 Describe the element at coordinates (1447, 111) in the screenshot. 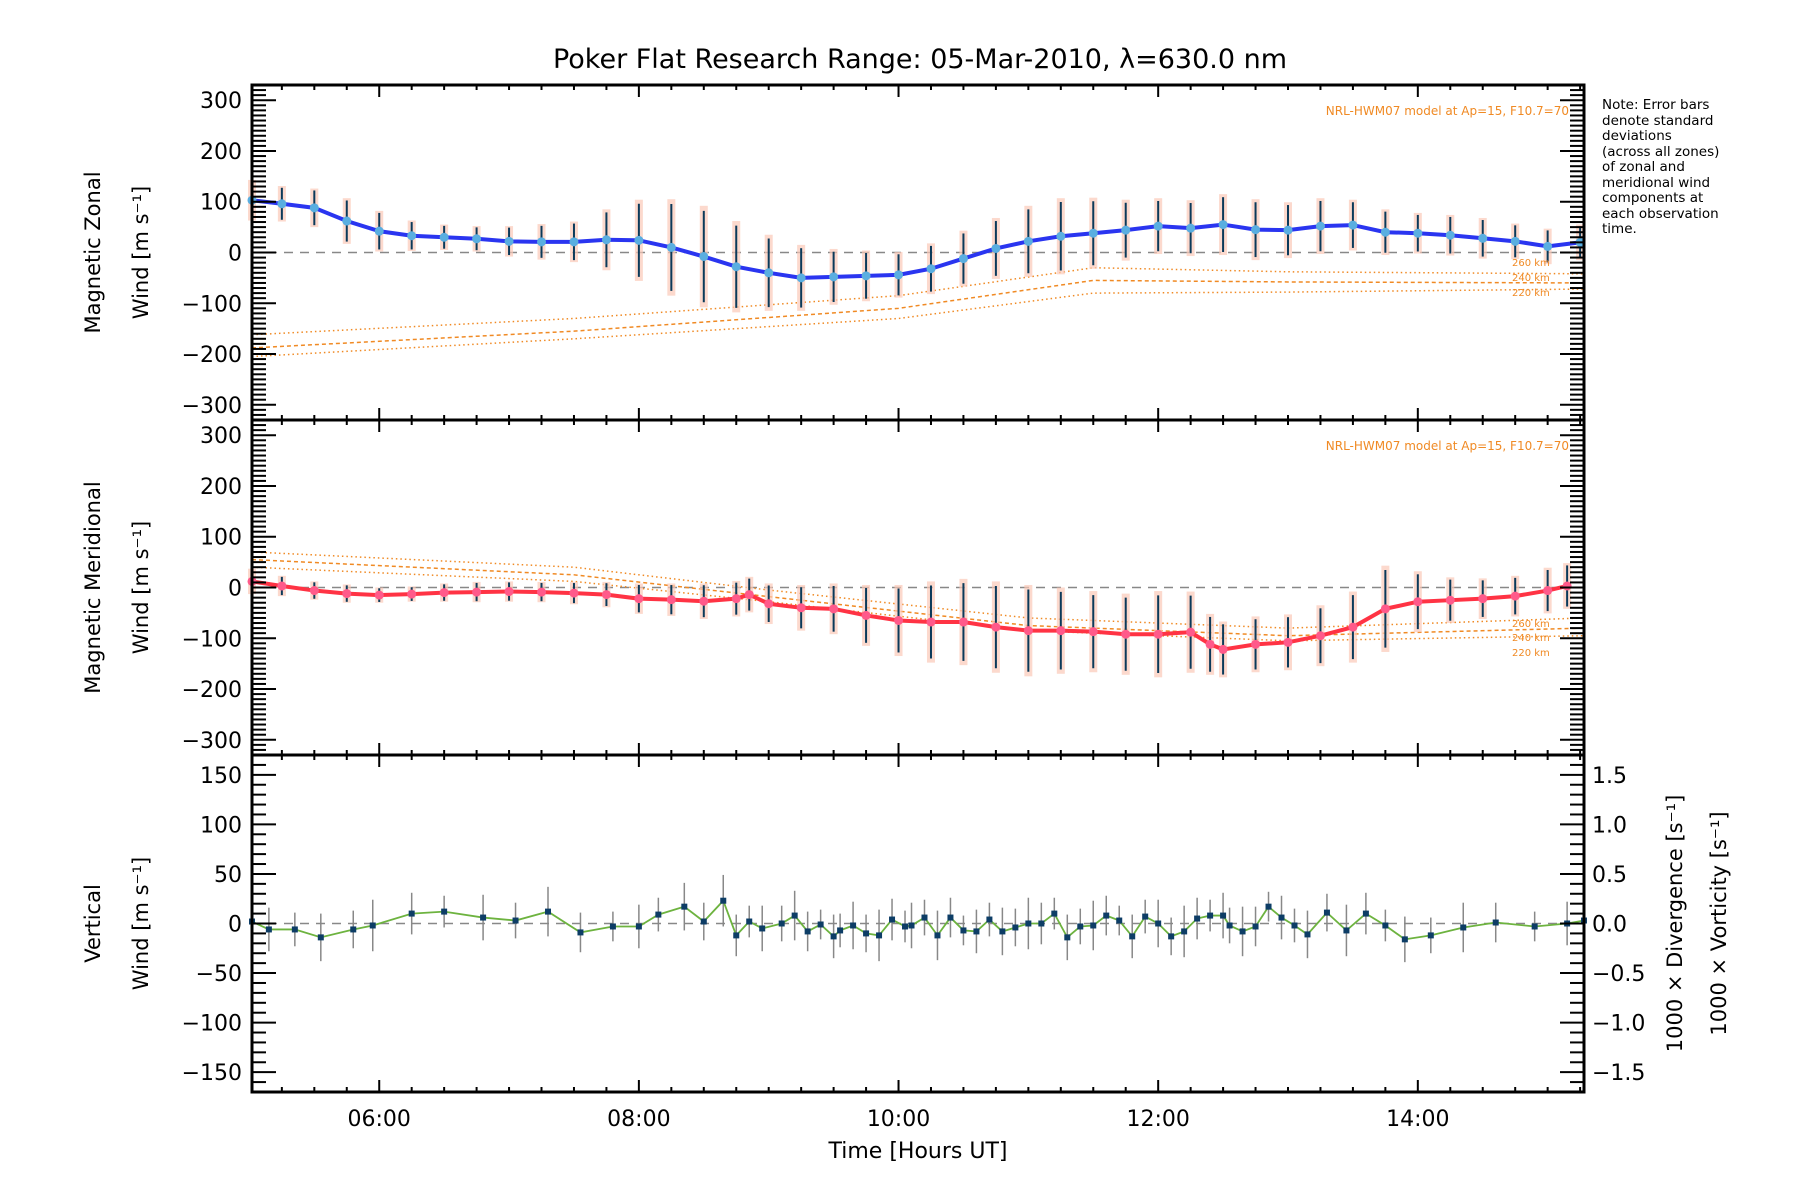

I see `model-annotation: NRL-HWM07 model at Ap=15, F10.7=70` at that location.